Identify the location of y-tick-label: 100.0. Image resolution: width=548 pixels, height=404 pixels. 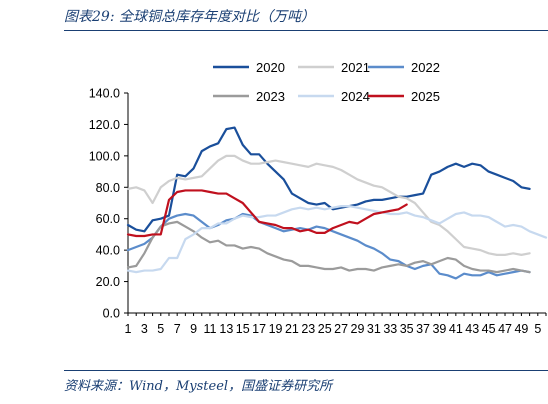
(104, 156).